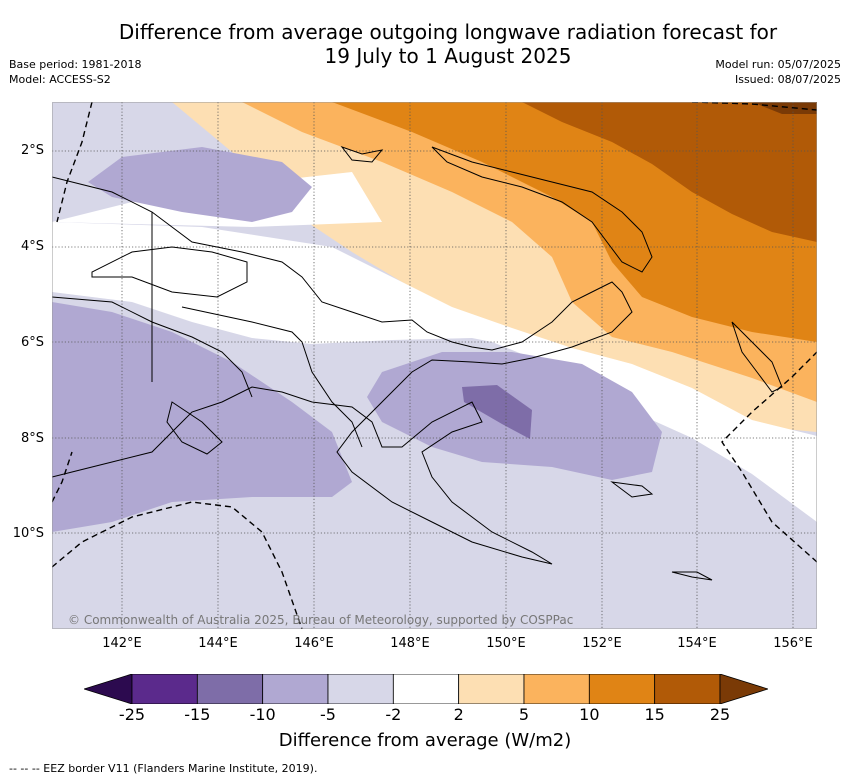  What do you see at coordinates (720, 714) in the screenshot?
I see `colorbar-tick-label: 25` at bounding box center [720, 714].